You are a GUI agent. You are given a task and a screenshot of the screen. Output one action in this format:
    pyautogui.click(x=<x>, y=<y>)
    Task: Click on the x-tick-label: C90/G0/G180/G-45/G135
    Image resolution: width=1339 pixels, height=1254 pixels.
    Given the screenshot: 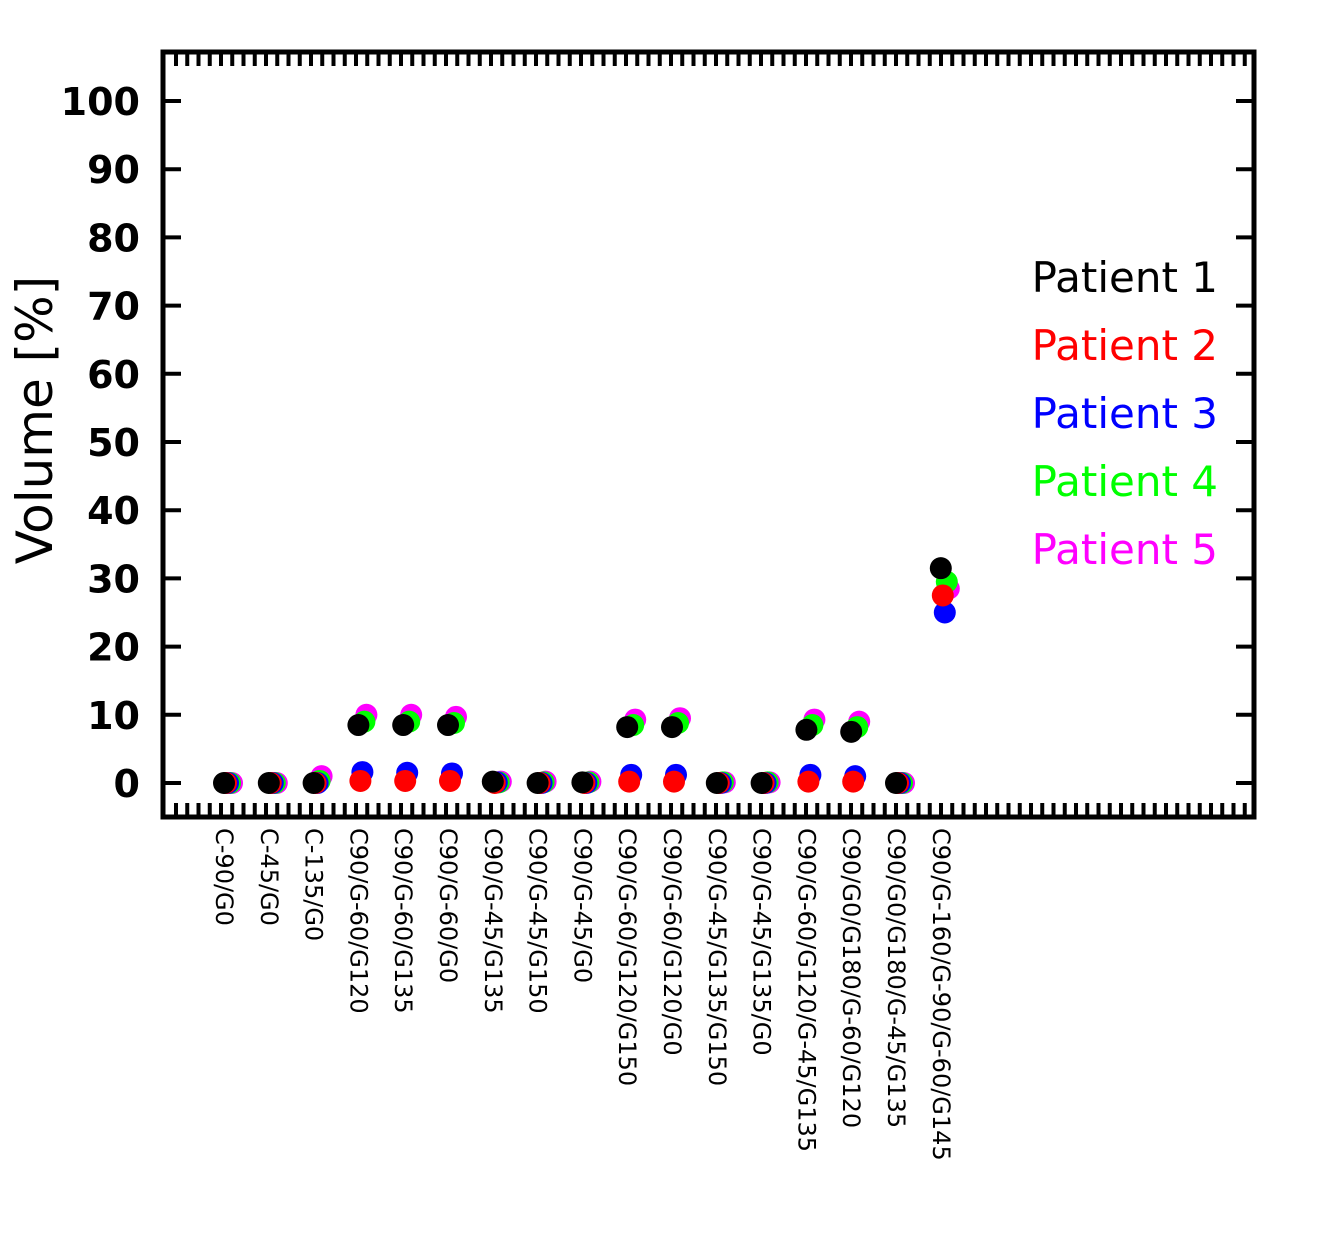 What is the action you would take?
    pyautogui.click(x=896, y=978)
    